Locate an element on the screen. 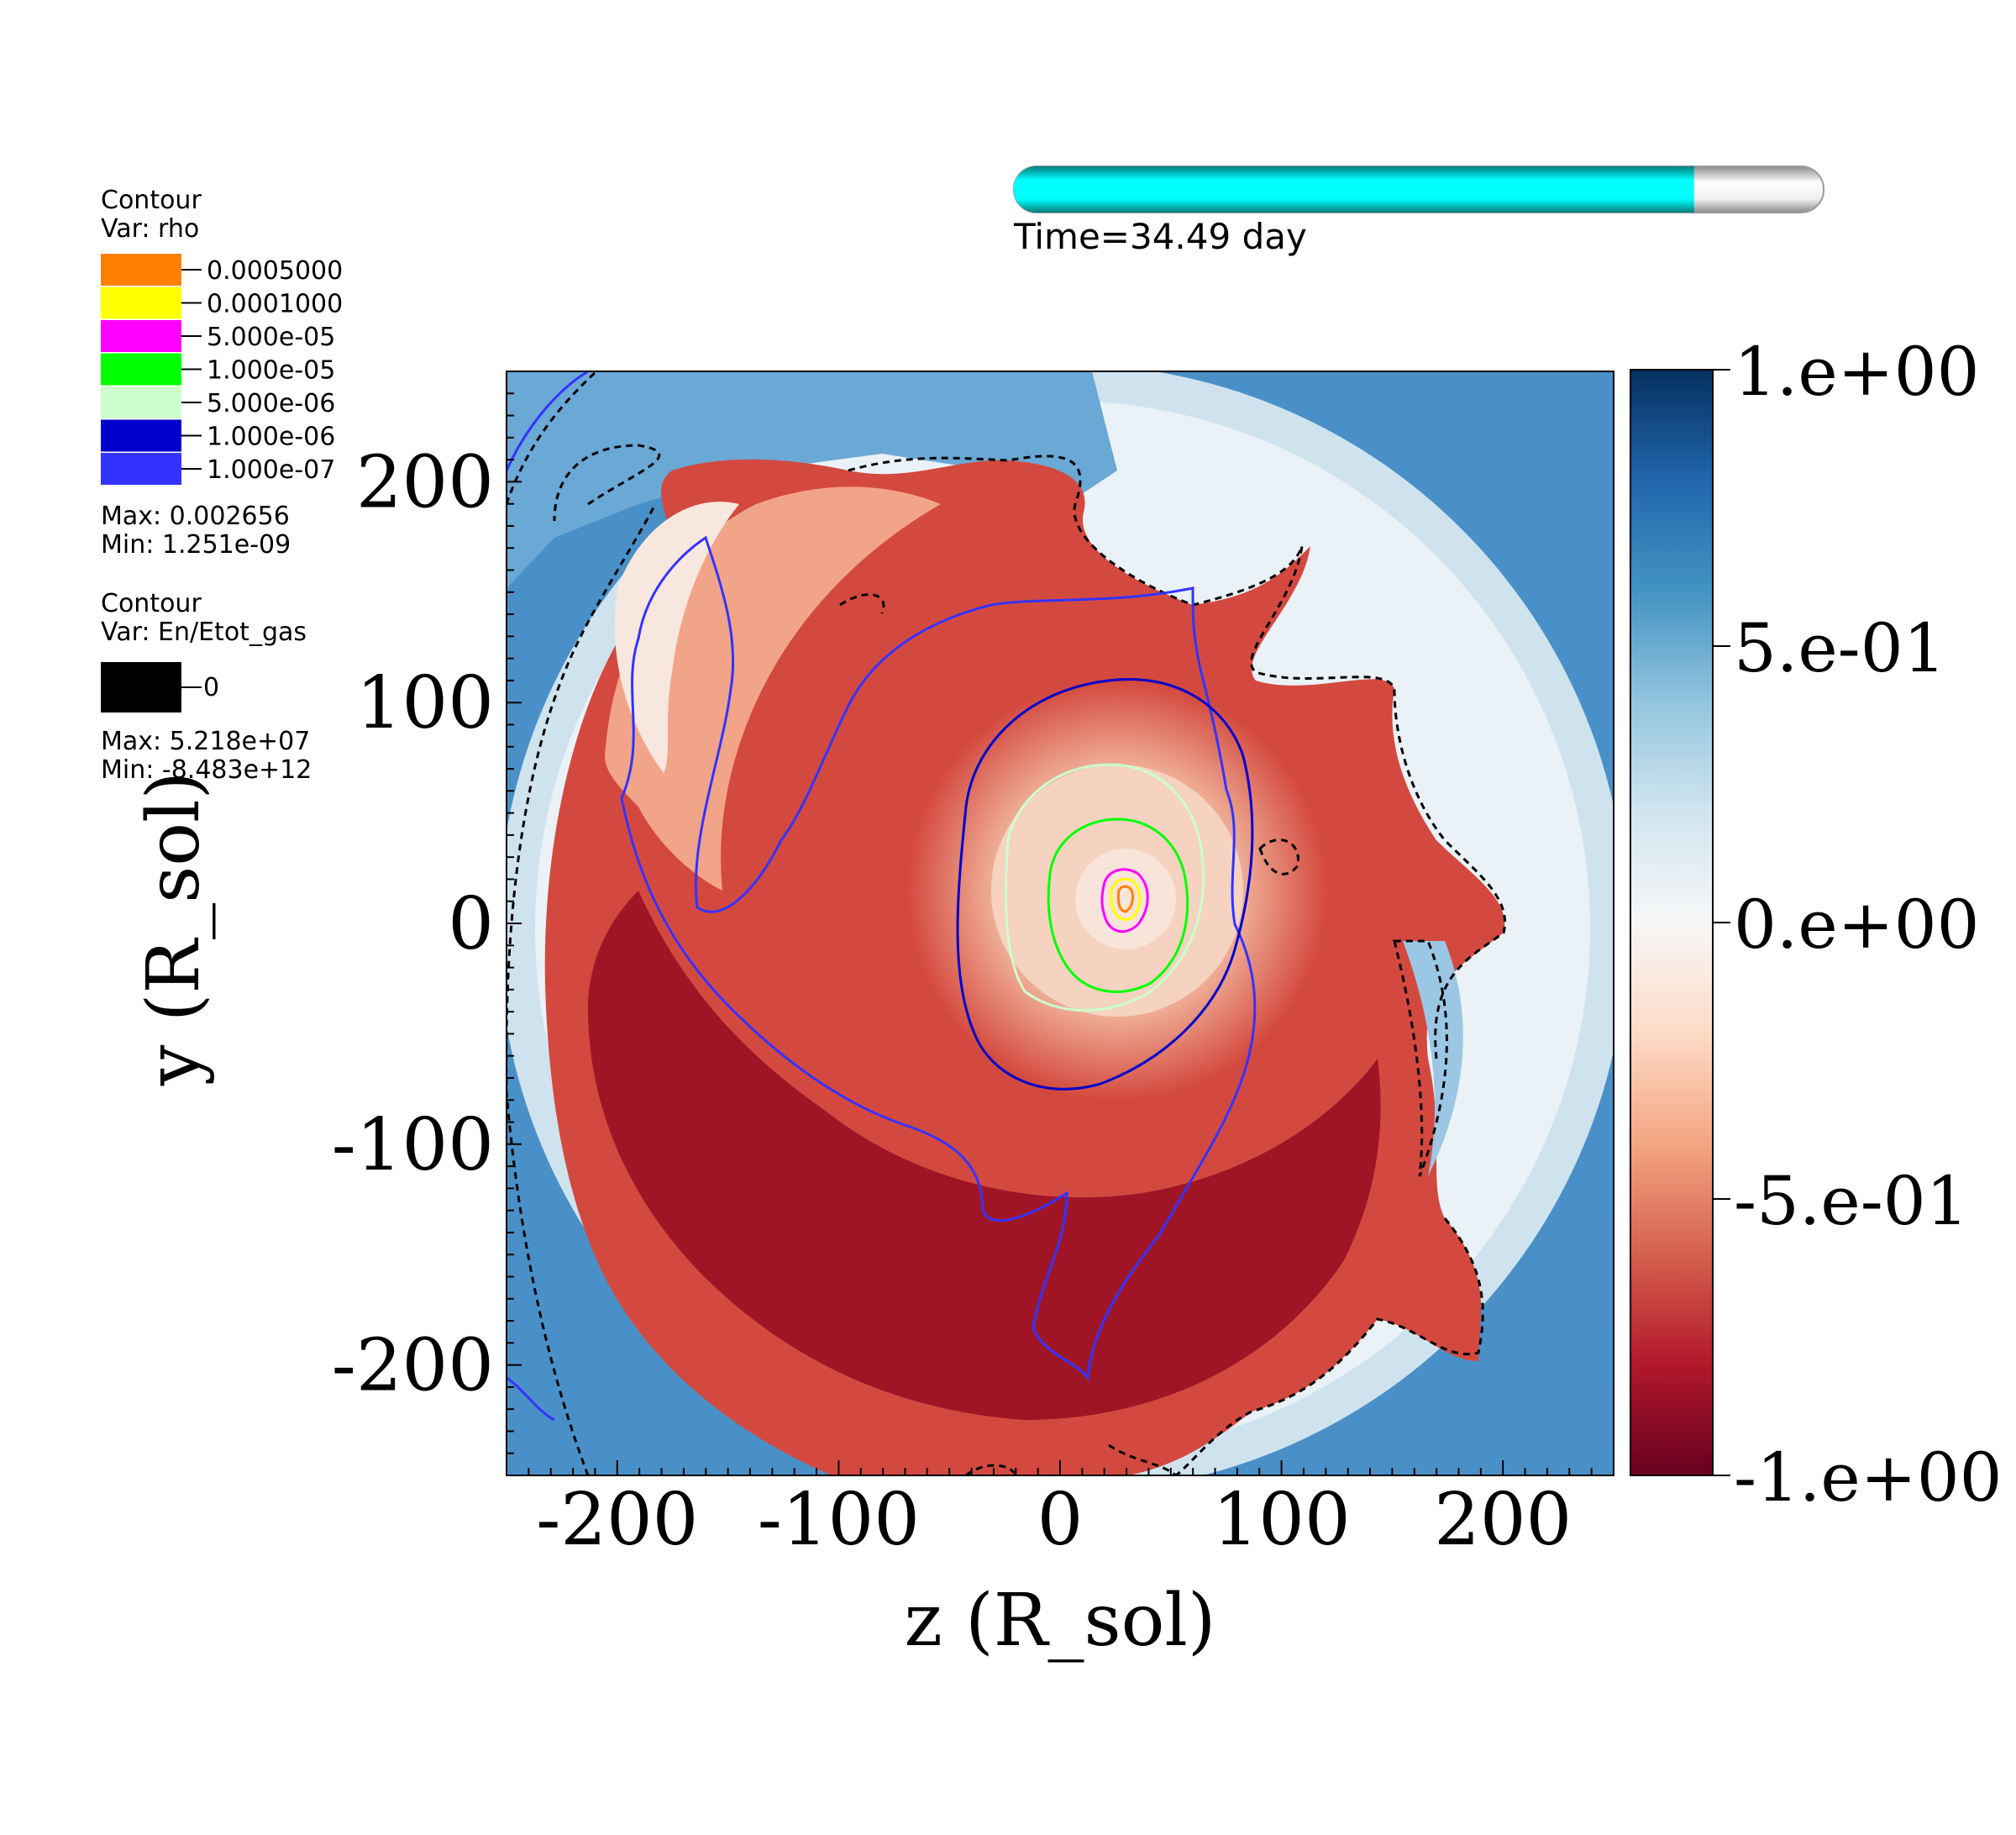  colorbar-tick-label: 1.e+00 is located at coordinates (1857, 372).